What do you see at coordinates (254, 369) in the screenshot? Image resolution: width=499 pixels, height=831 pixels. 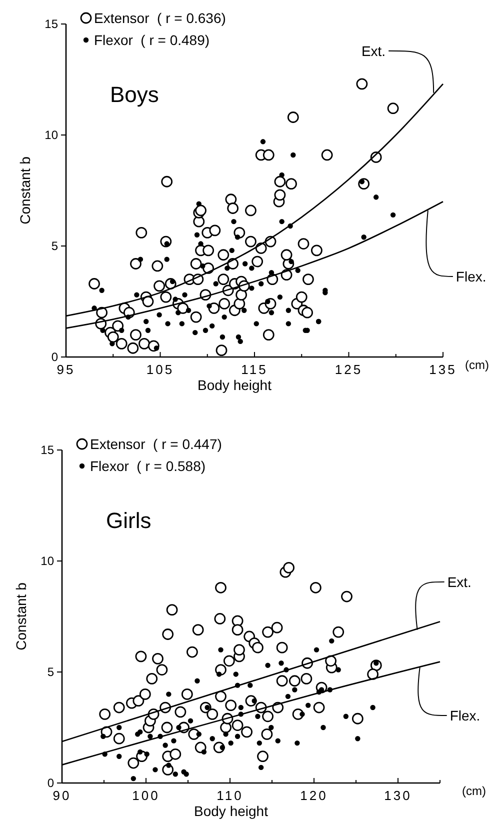 I see `x-tick-label: 115` at bounding box center [254, 369].